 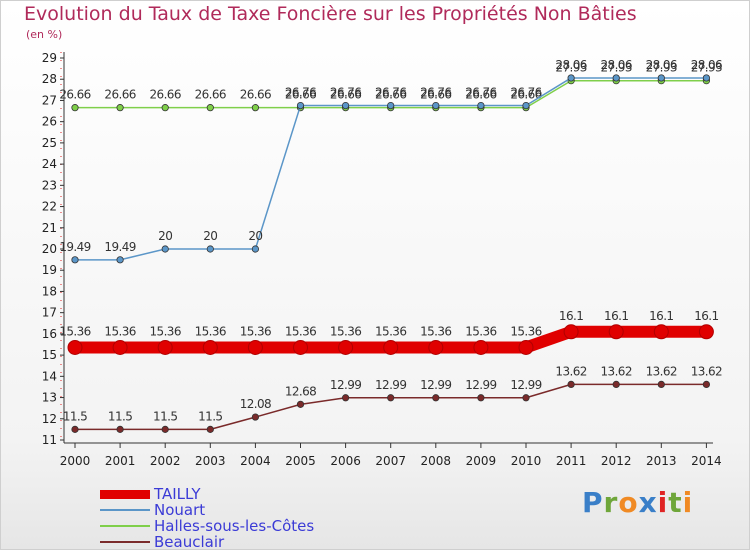 What do you see at coordinates (120, 461) in the screenshot?
I see `x-tick-label: 2001` at bounding box center [120, 461].